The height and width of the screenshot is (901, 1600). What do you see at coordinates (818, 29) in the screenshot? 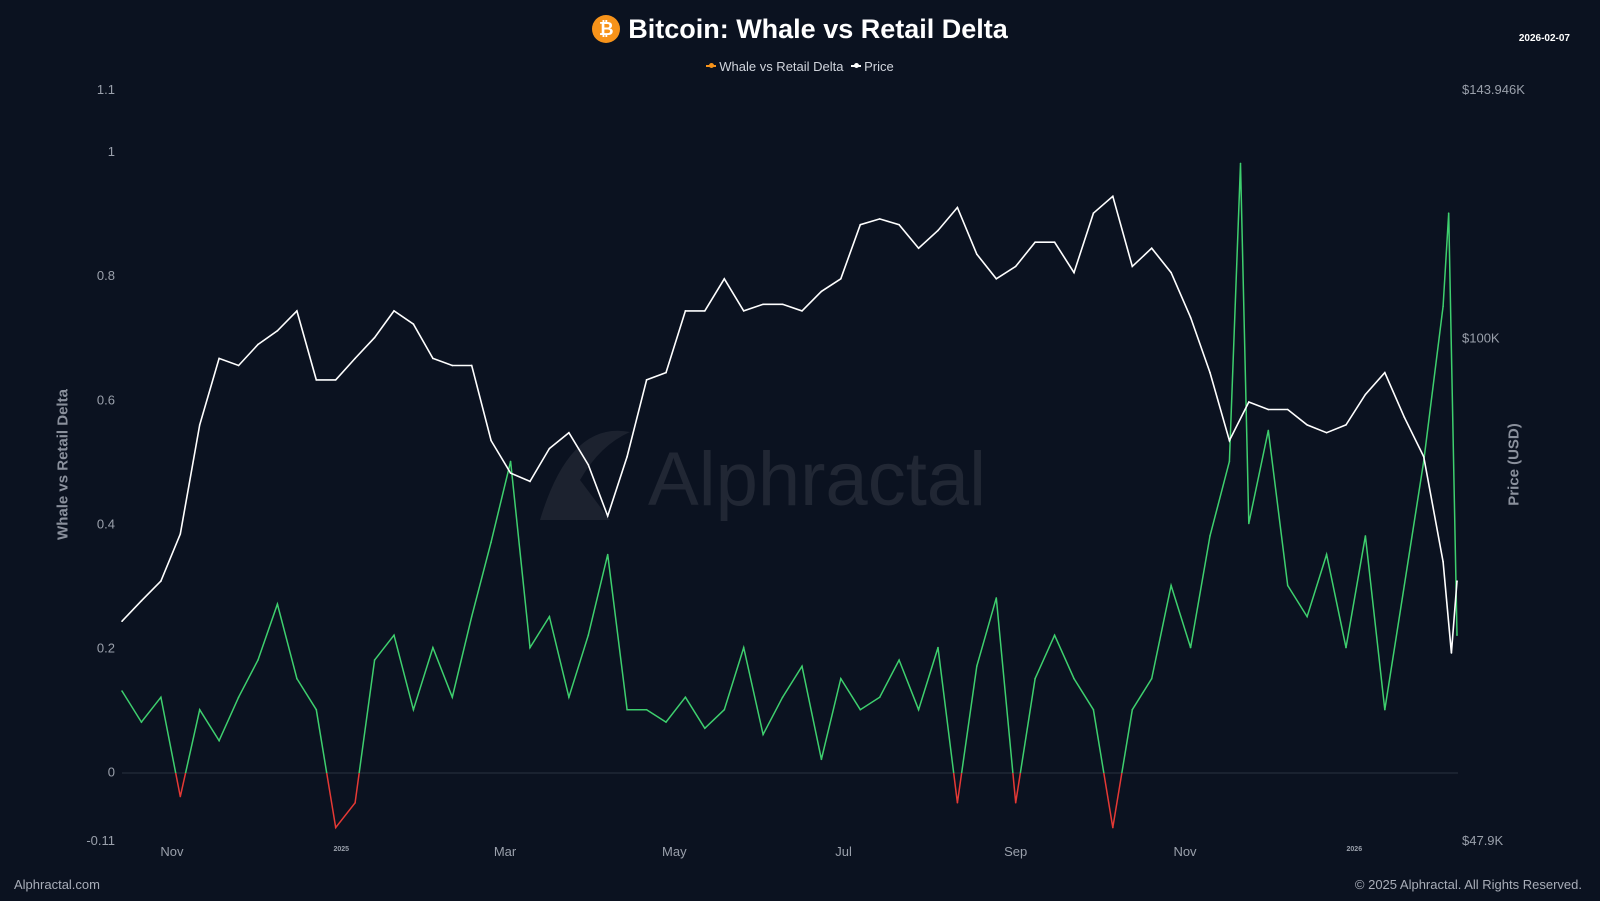
I see `chart-title-text: Bitcoin: Whale vs Retail Delta` at bounding box center [818, 29].